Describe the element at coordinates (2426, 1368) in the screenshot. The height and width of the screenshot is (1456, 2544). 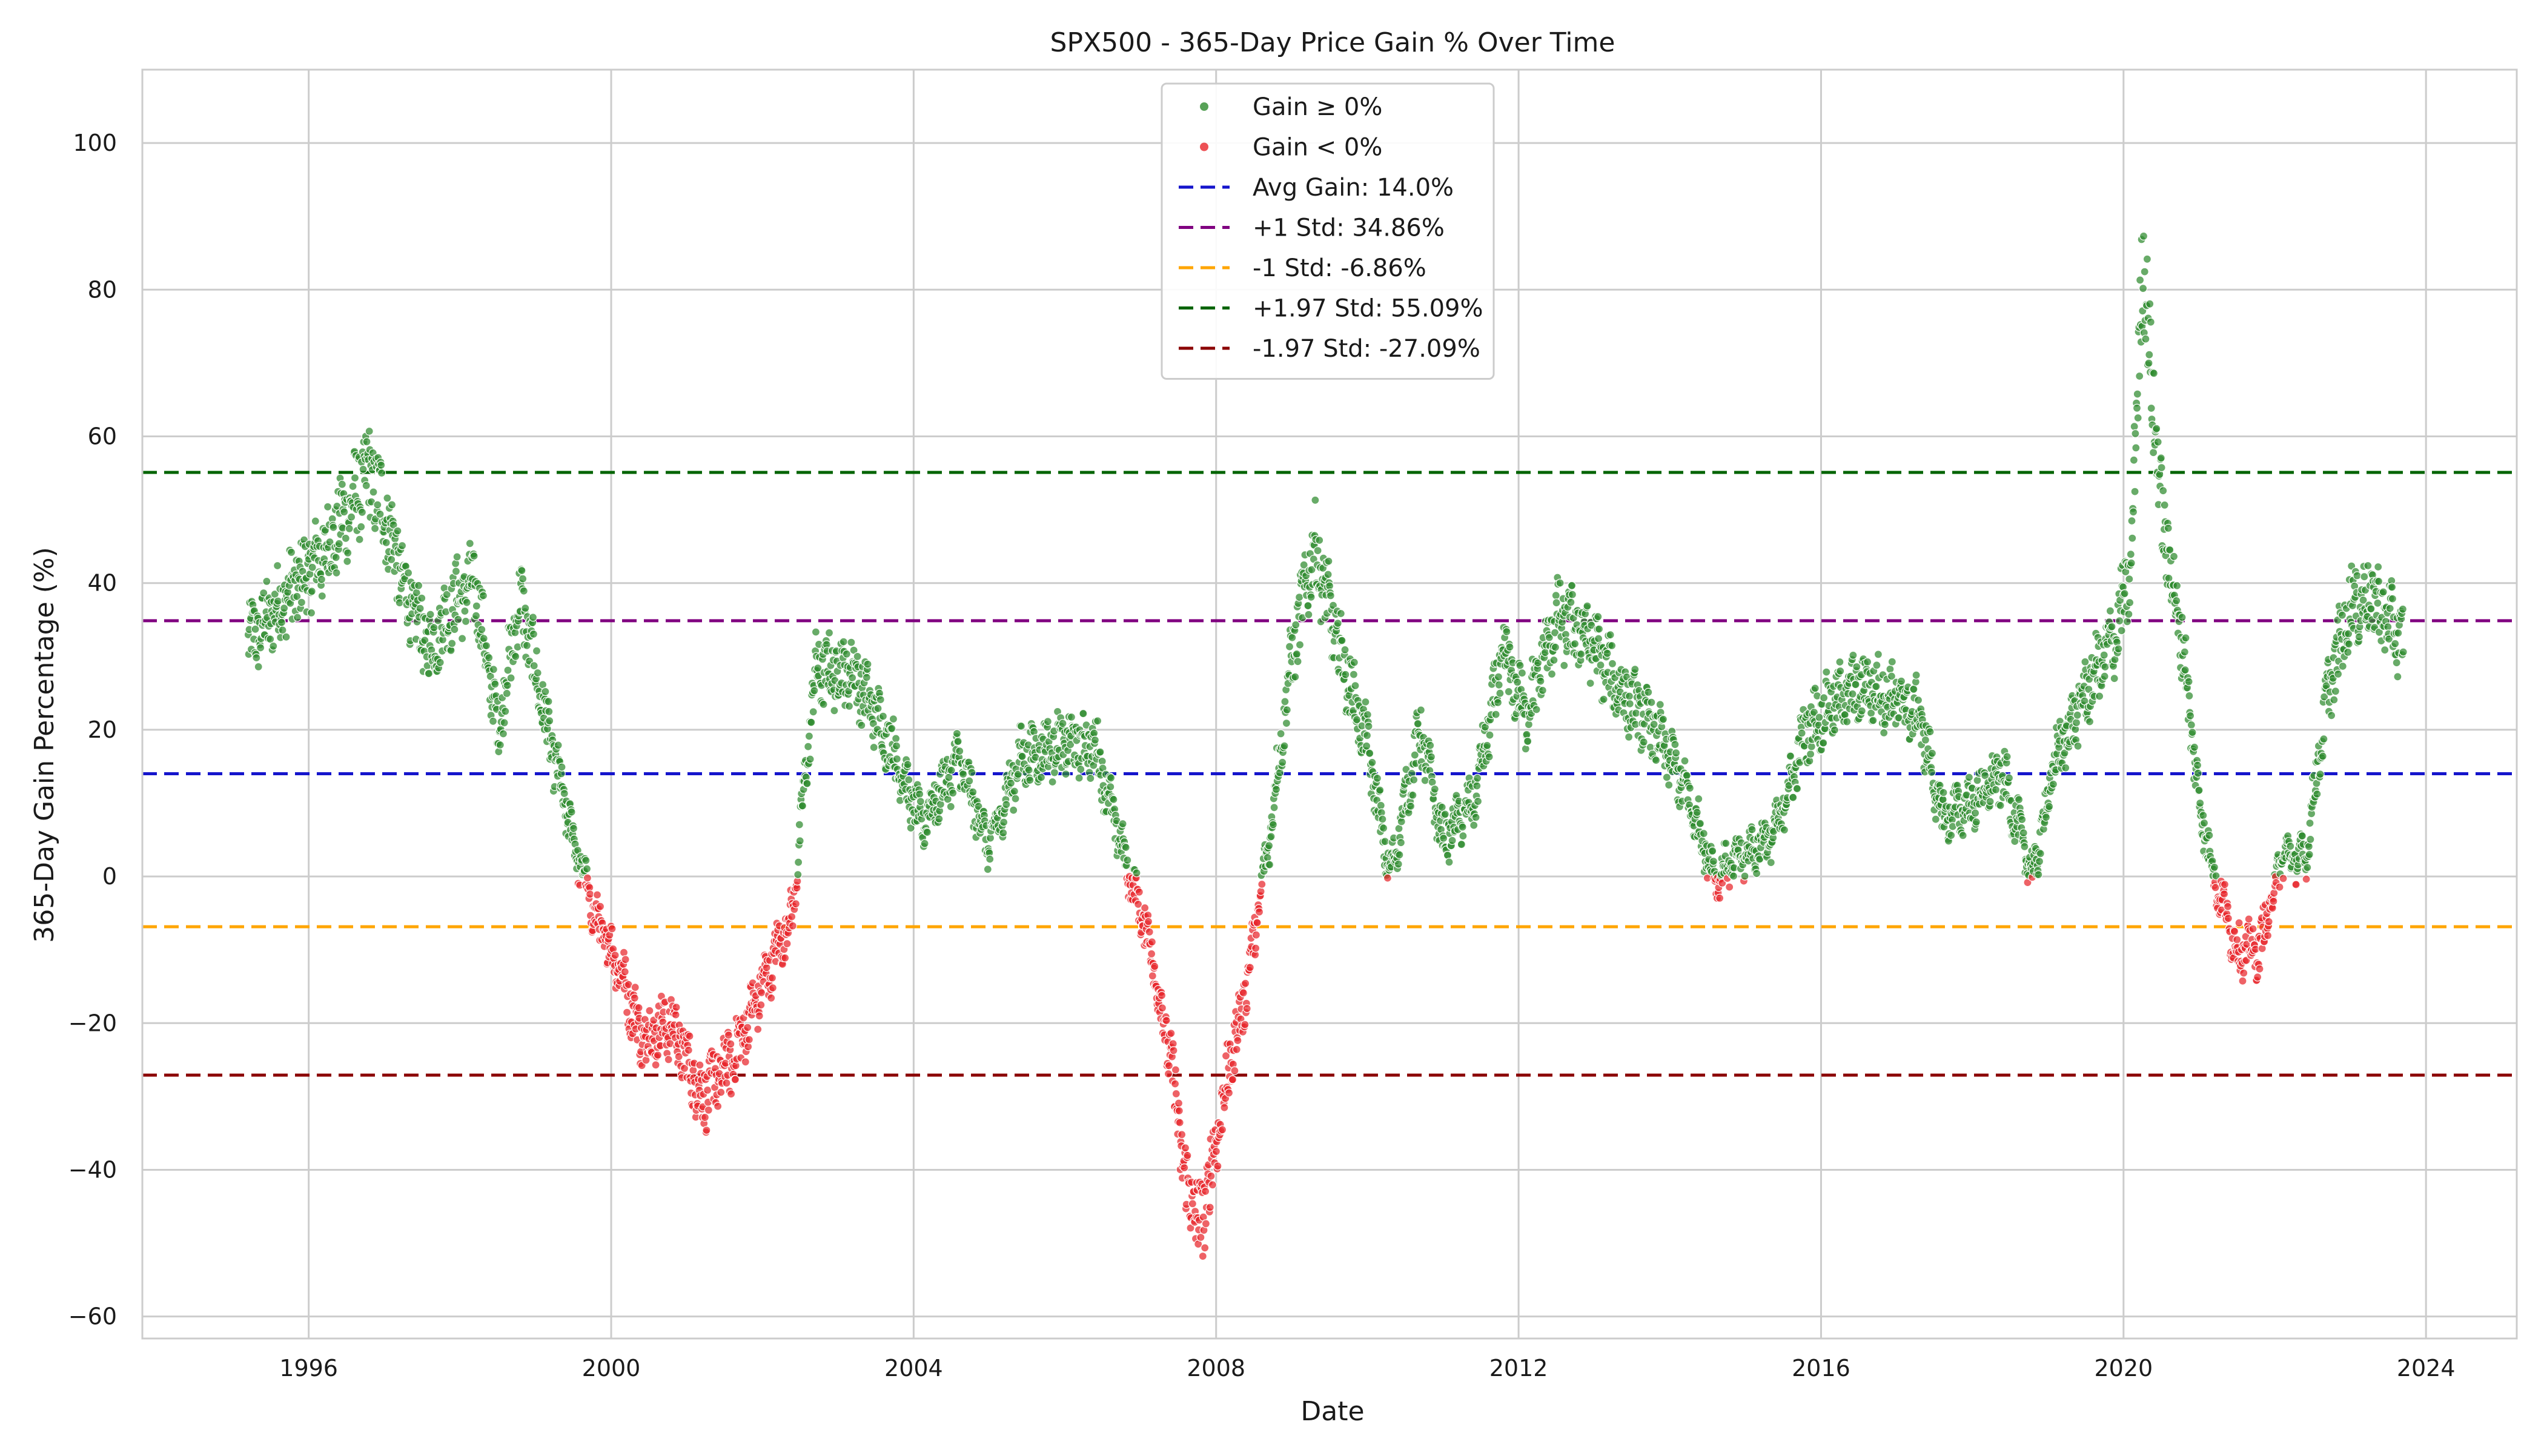
I see `x-tick-label: 2024` at that location.